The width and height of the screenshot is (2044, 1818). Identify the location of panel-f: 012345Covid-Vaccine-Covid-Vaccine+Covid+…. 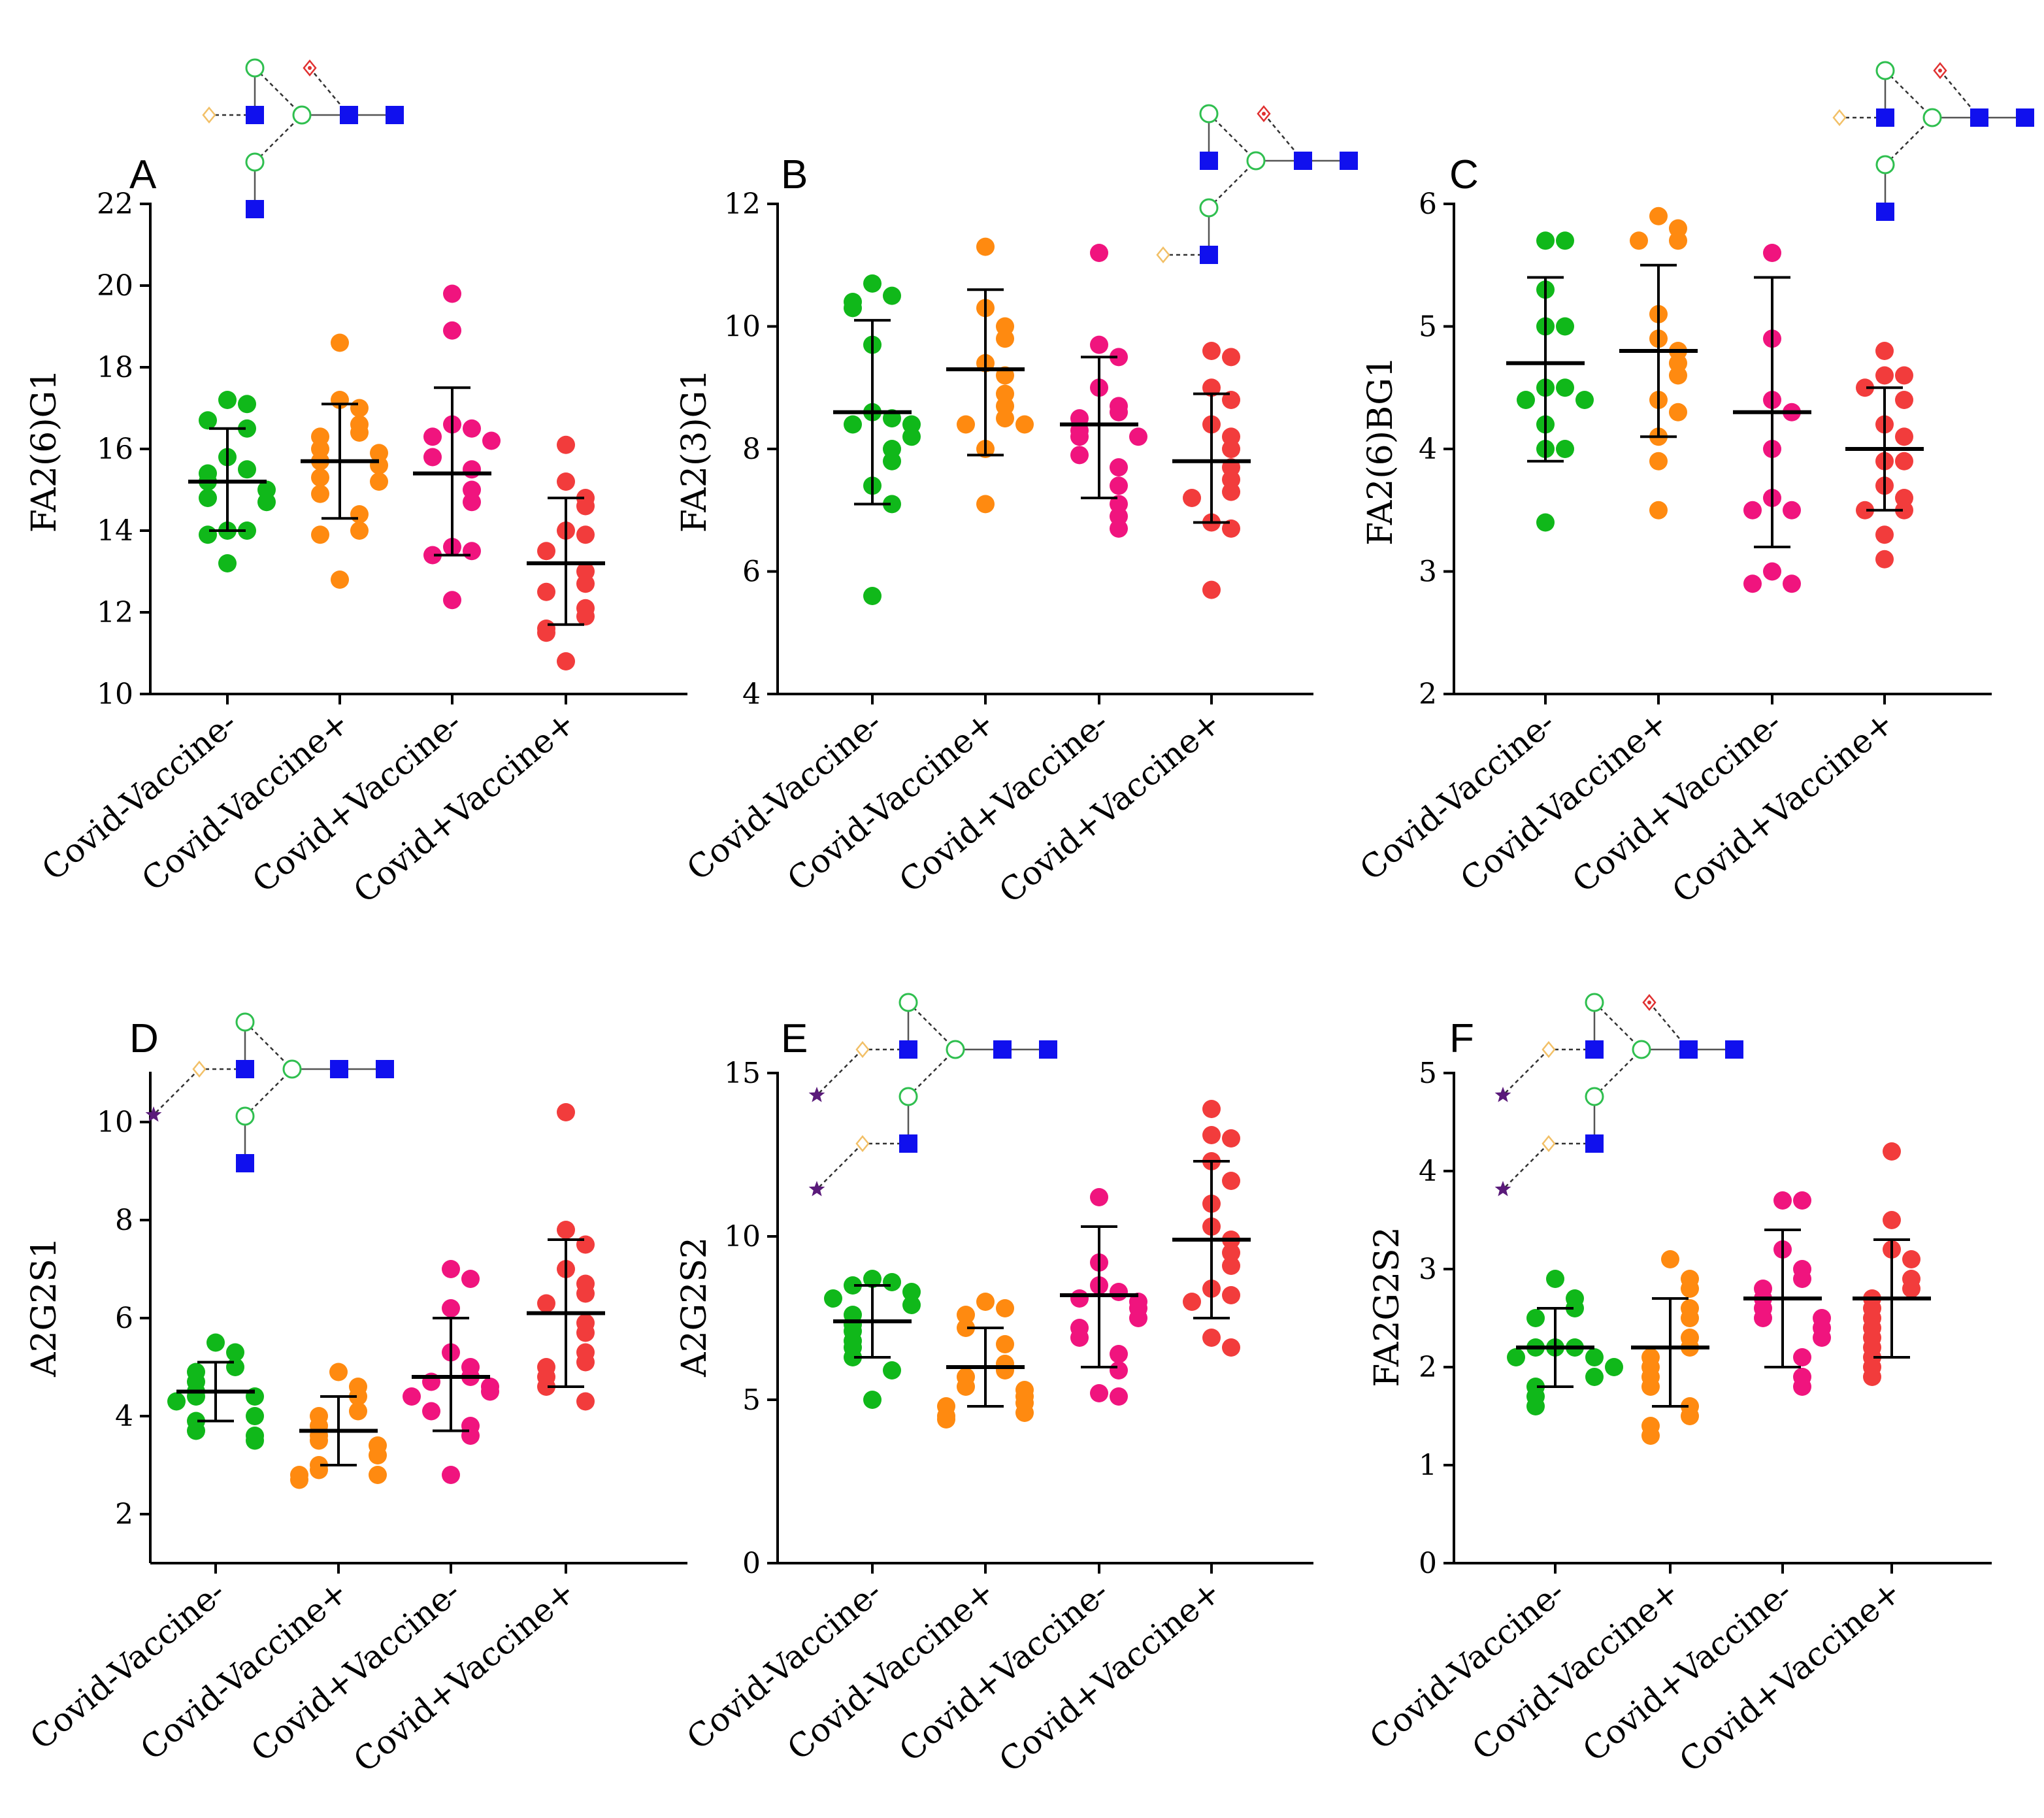
(1677, 1386).